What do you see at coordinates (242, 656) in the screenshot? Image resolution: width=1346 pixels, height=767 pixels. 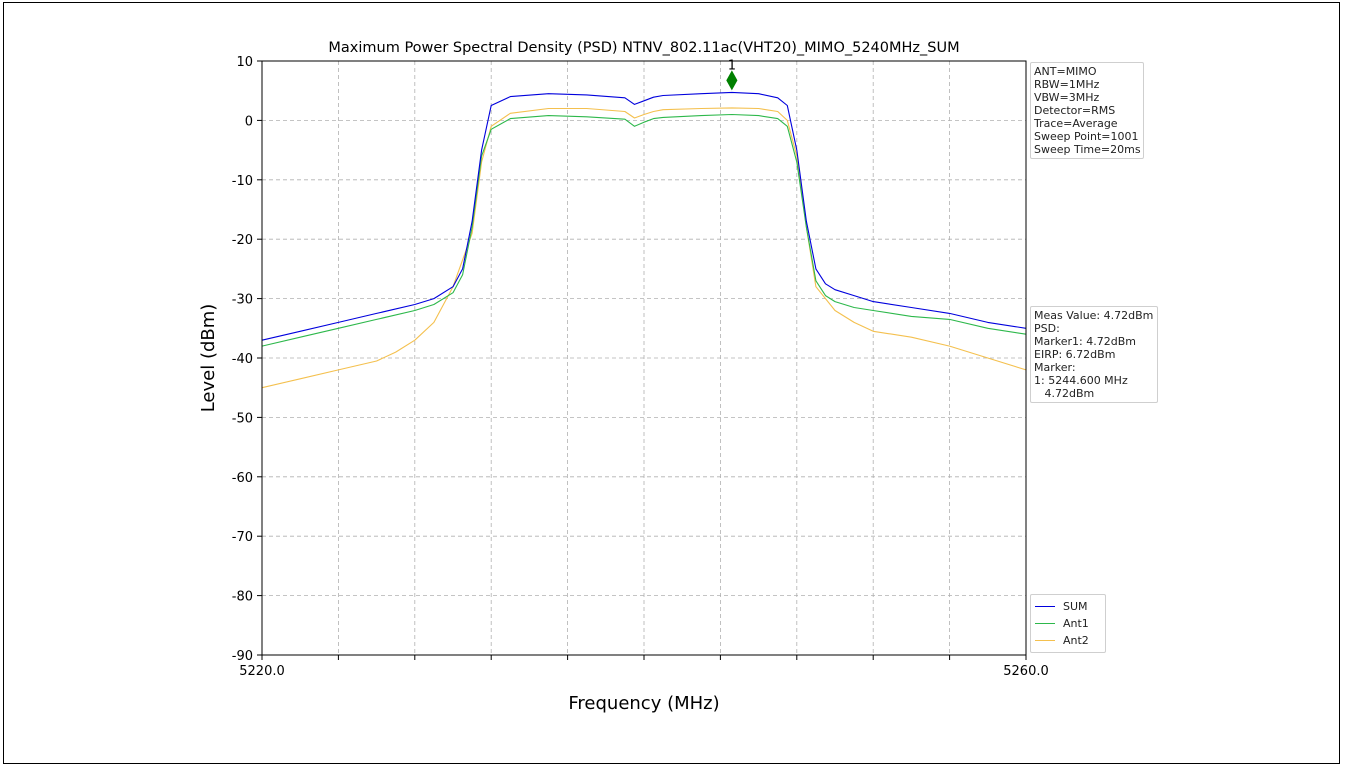 I see `y-tick-label: -90` at bounding box center [242, 656].